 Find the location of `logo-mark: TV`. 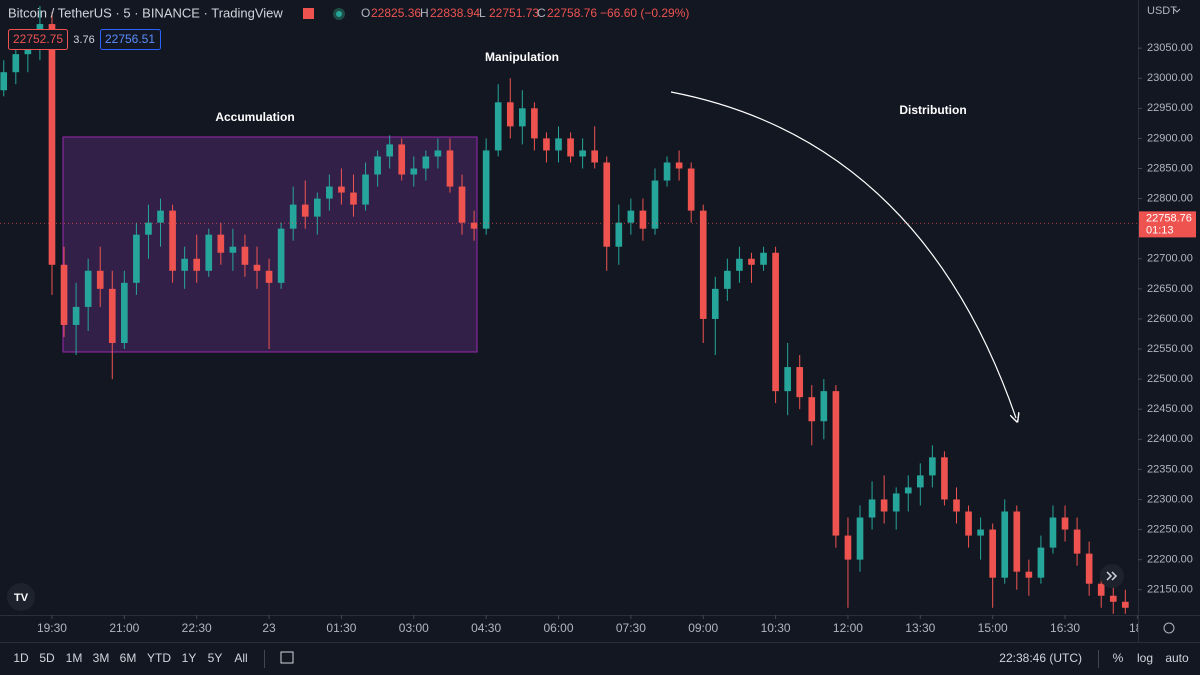

logo-mark: TV is located at coordinates (21, 598).